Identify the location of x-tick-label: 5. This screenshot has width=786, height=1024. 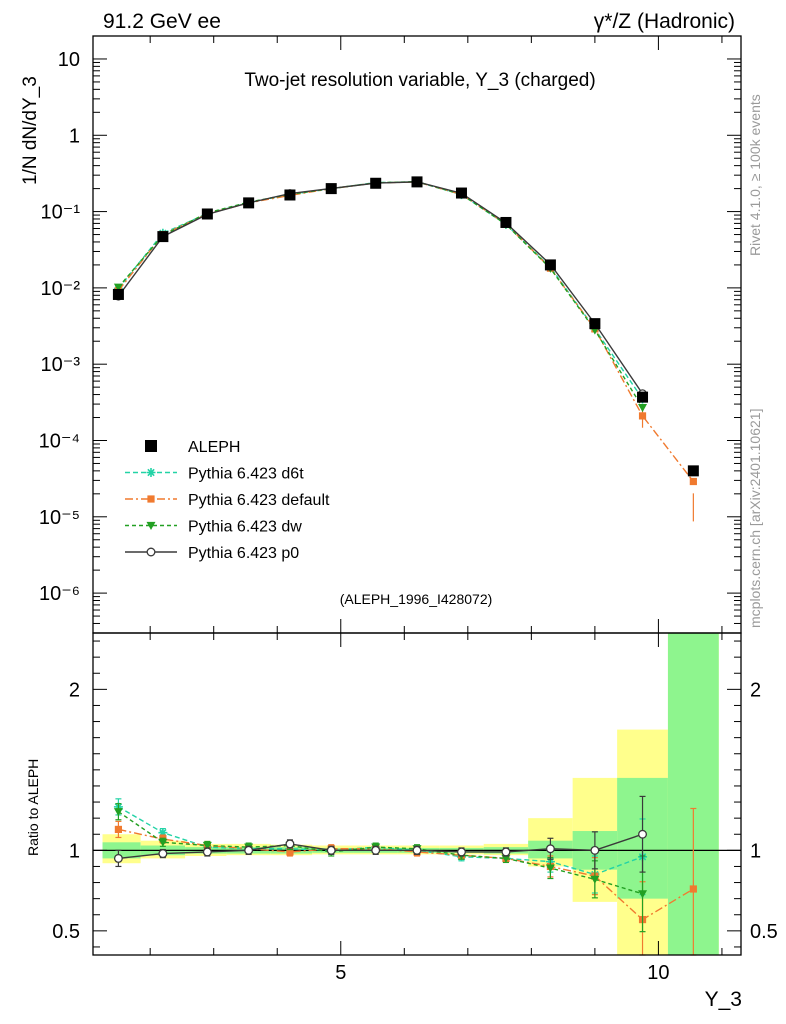
(340, 973).